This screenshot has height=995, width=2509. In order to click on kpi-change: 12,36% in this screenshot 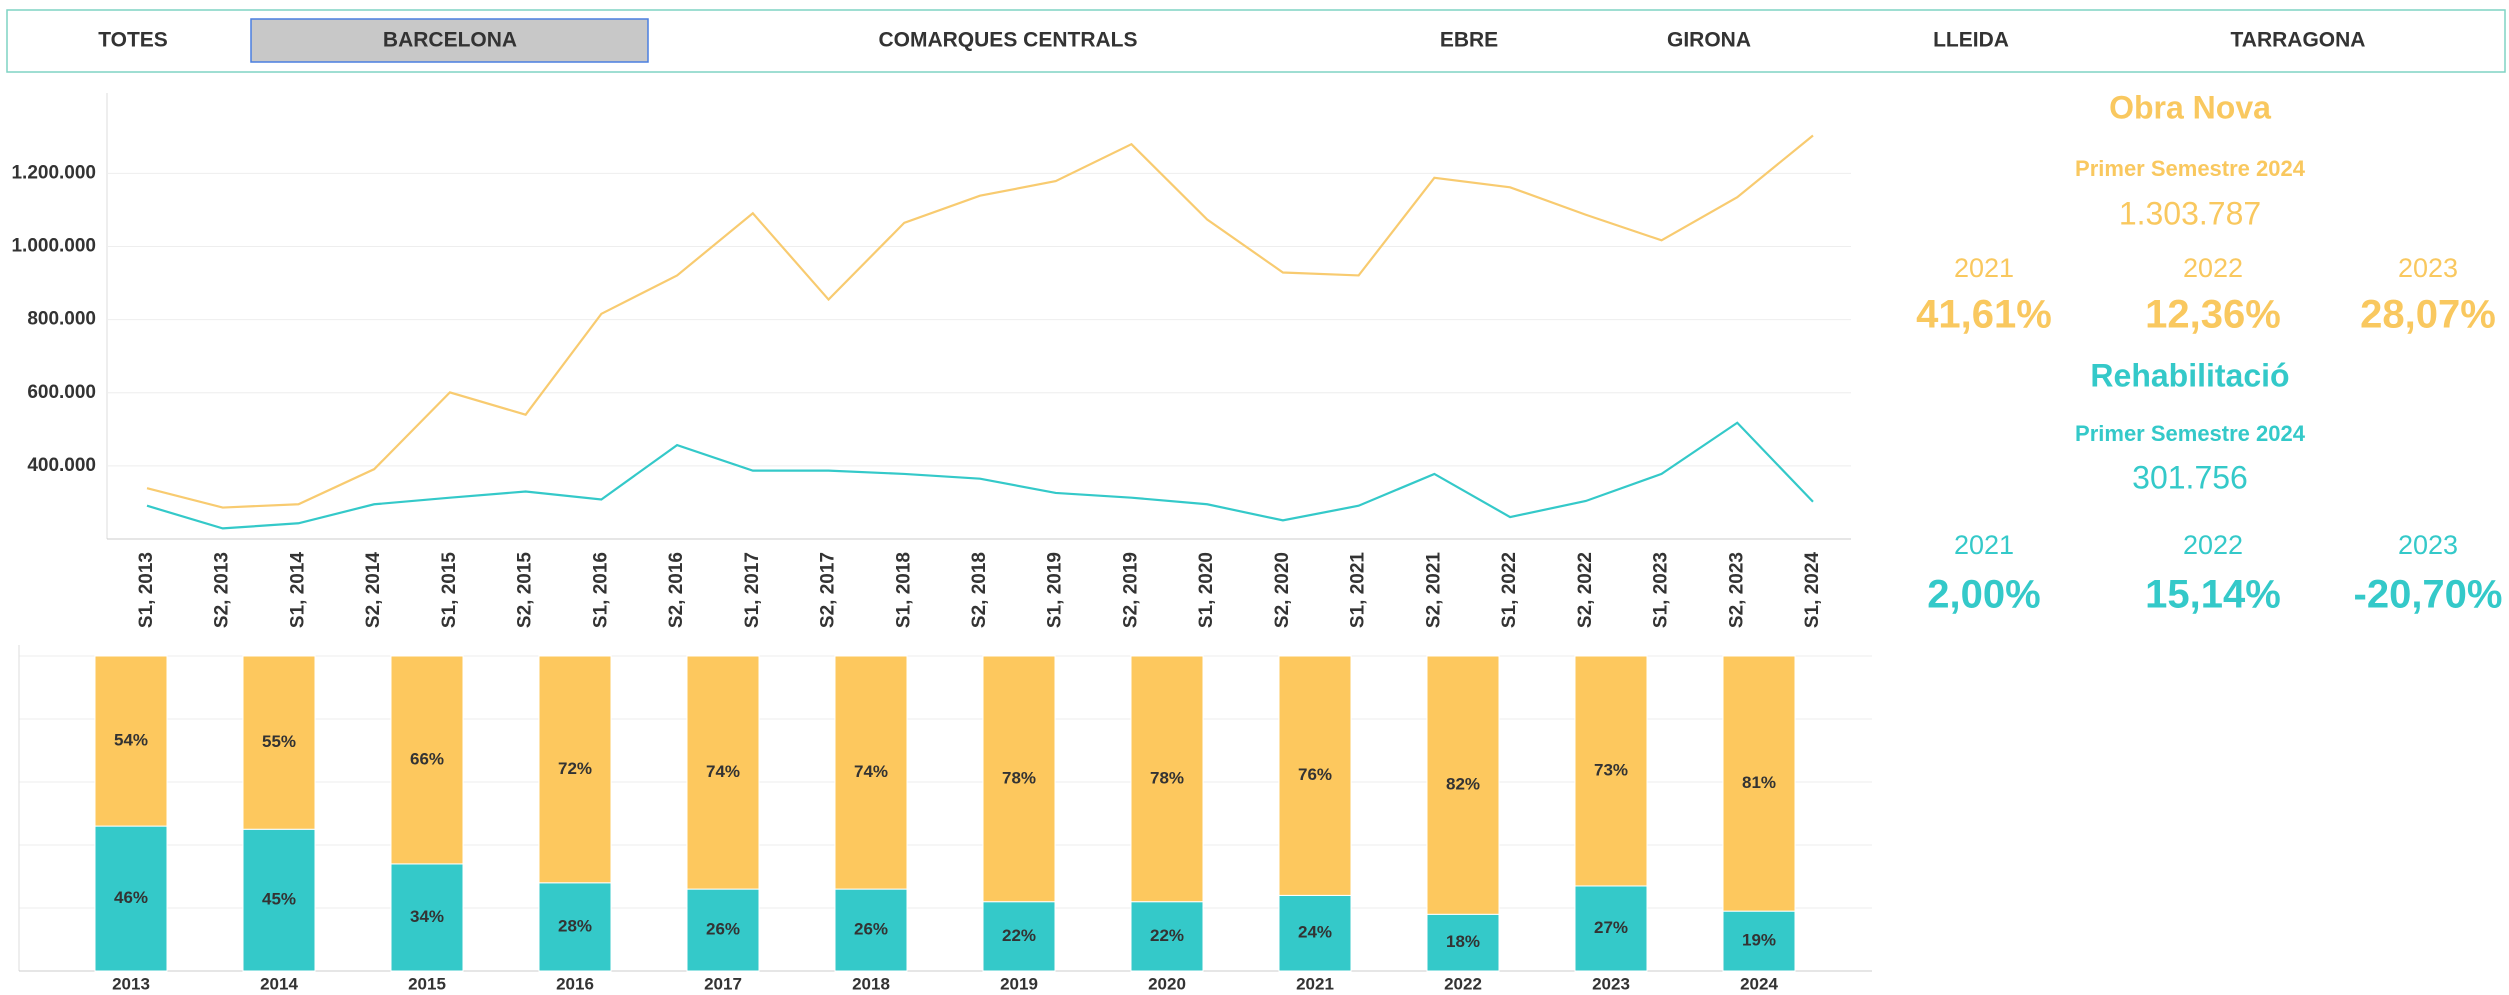, I will do `click(2213, 315)`.